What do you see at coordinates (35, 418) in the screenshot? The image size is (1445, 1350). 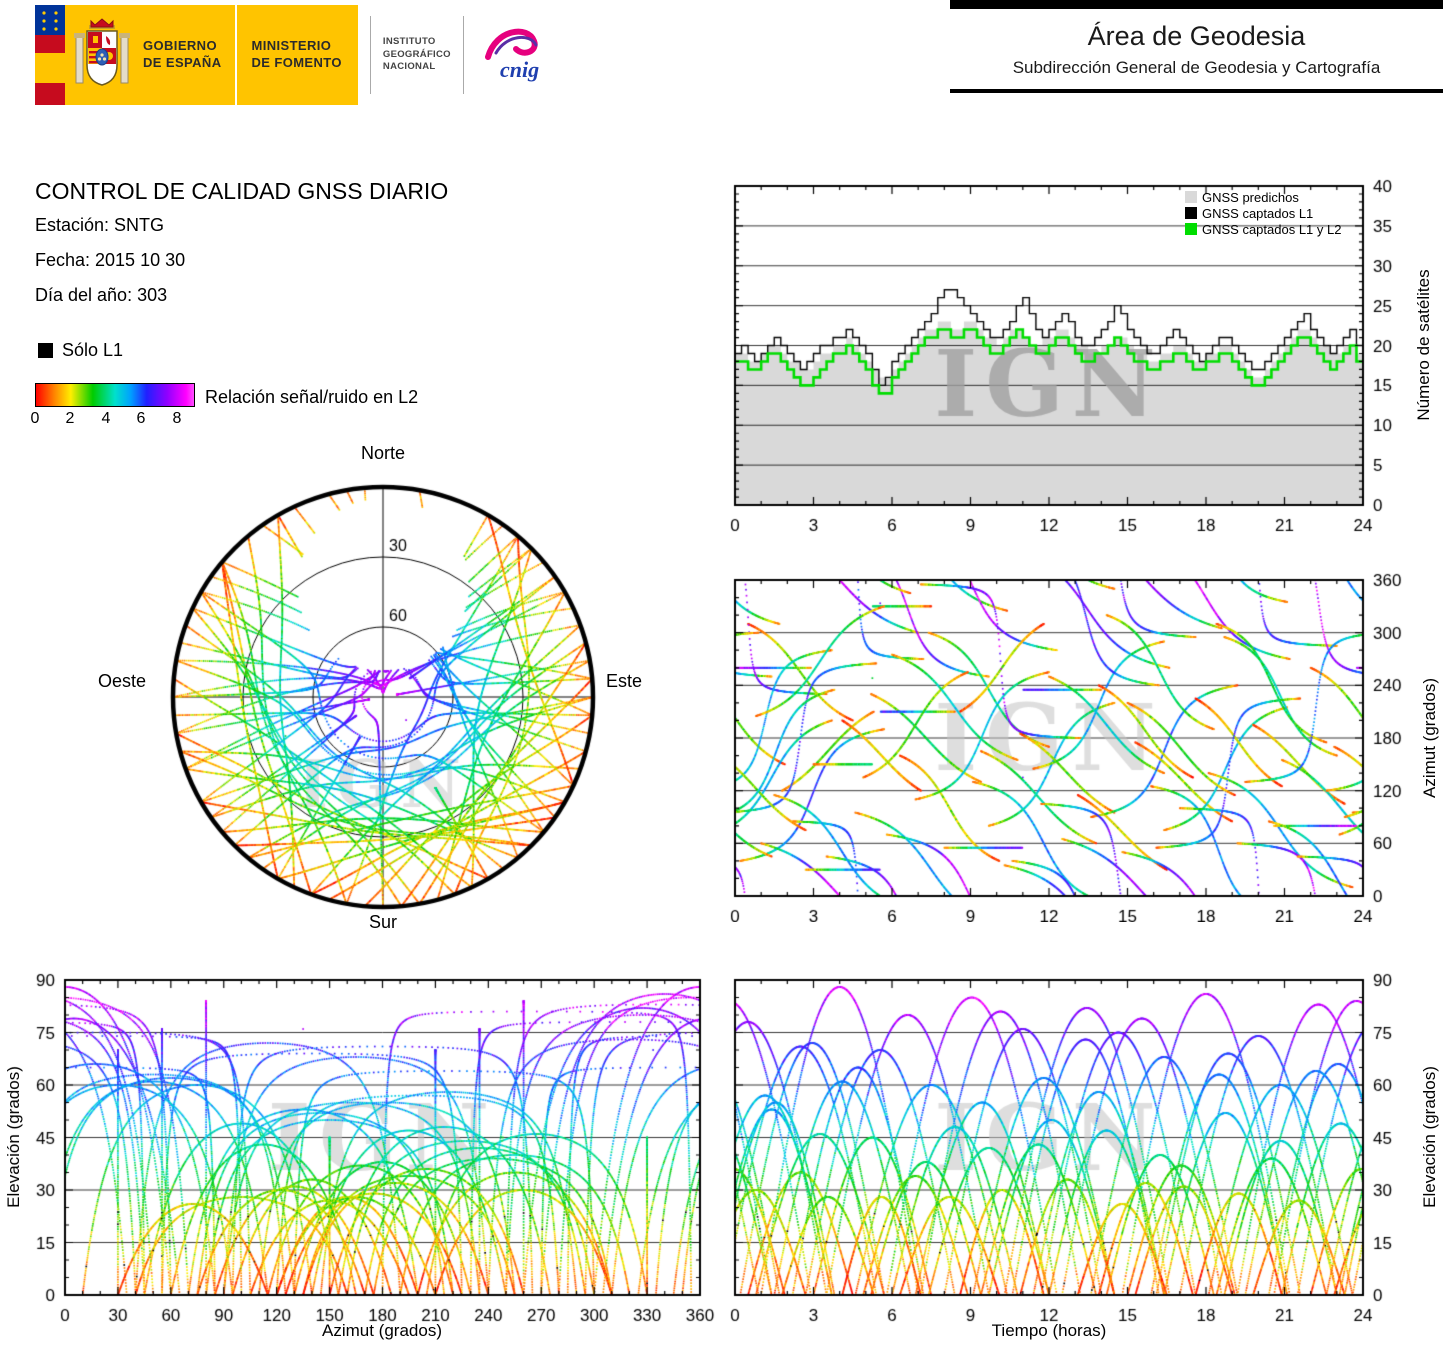 I see `snr-tick-0: 0` at bounding box center [35, 418].